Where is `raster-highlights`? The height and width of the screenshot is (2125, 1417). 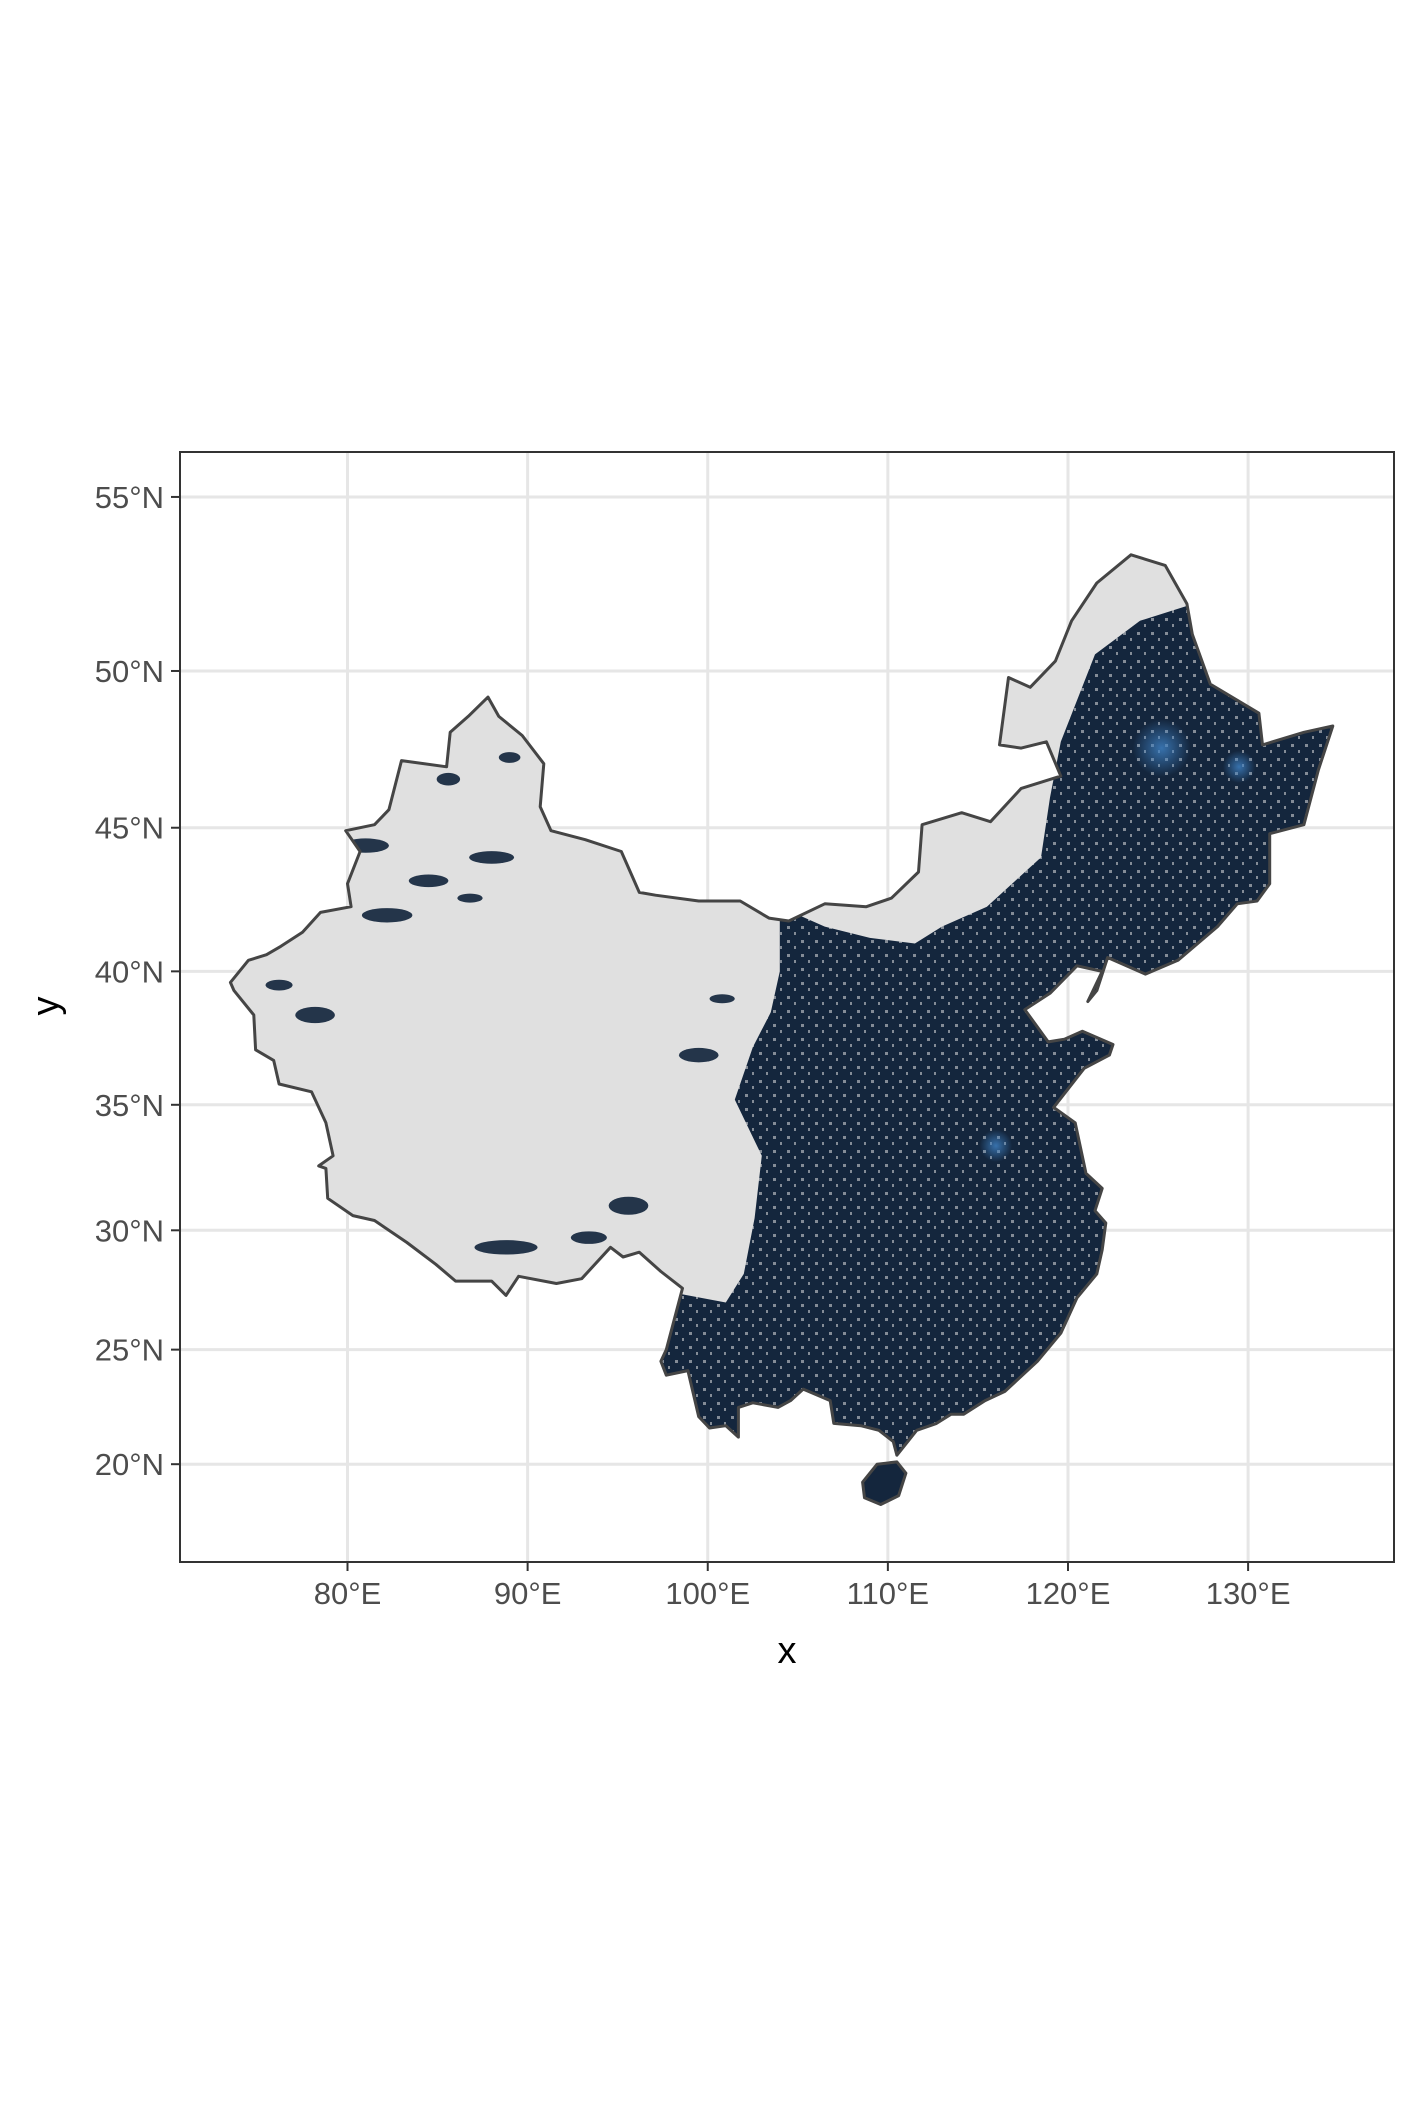
raster-highlights is located at coordinates (1117, 940).